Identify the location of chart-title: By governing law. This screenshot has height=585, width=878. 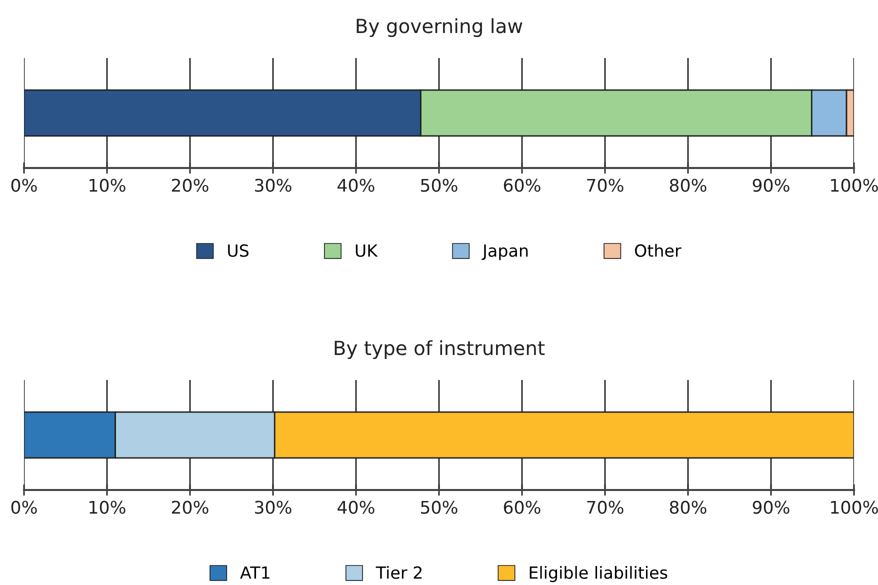
(439, 28).